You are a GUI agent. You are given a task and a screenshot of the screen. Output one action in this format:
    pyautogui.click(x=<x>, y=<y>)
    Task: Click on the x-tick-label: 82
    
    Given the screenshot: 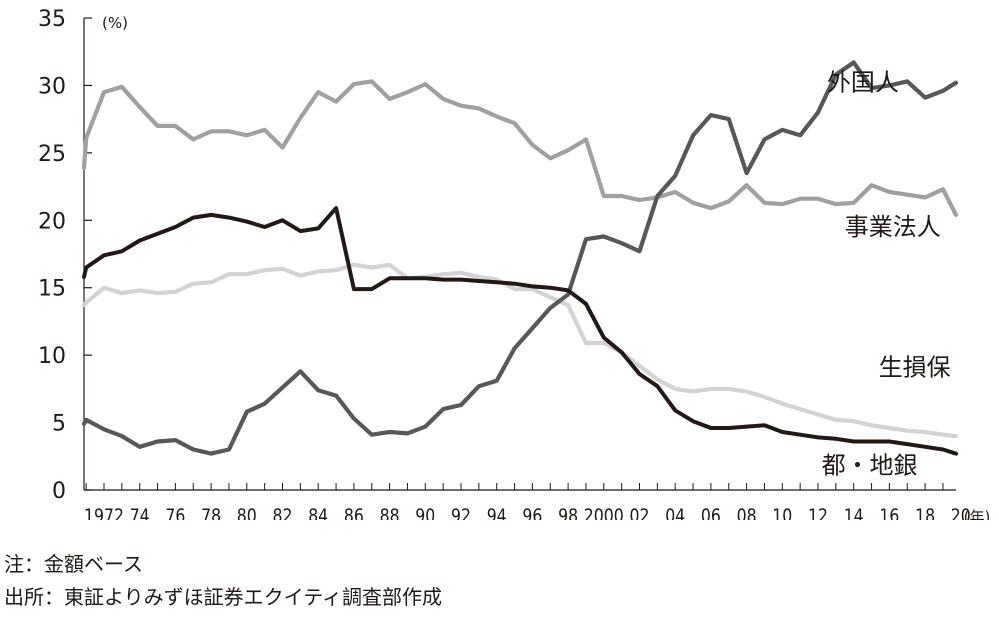 What is the action you would take?
    pyautogui.click(x=283, y=512)
    